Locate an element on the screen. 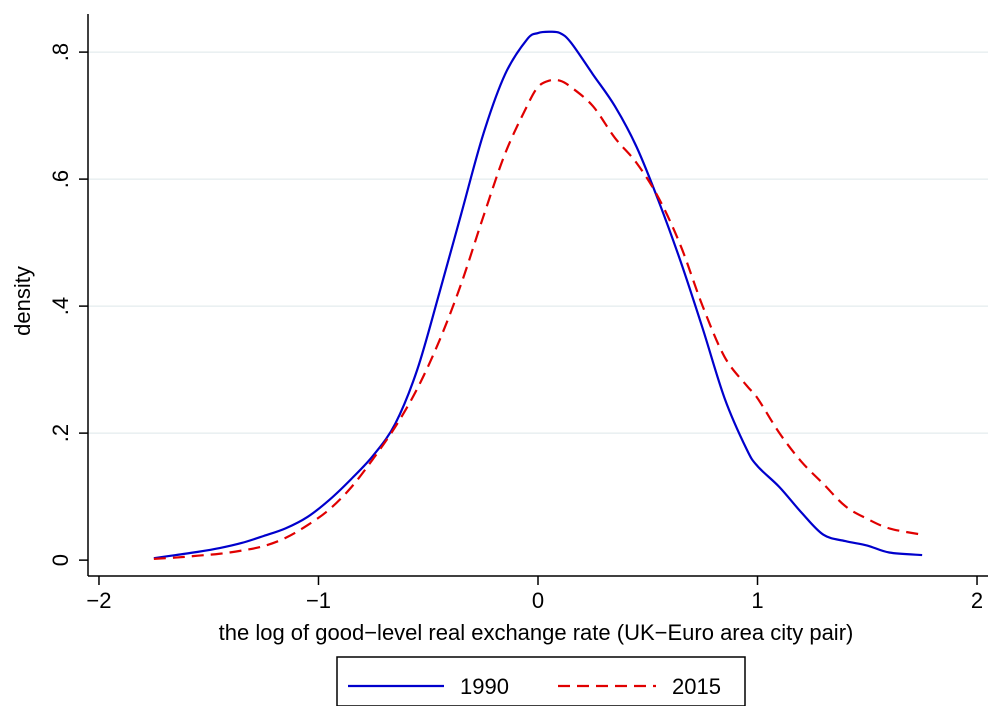 Image resolution: width=992 pixels, height=706 pixels. x-tick-label: −2 is located at coordinates (98, 600).